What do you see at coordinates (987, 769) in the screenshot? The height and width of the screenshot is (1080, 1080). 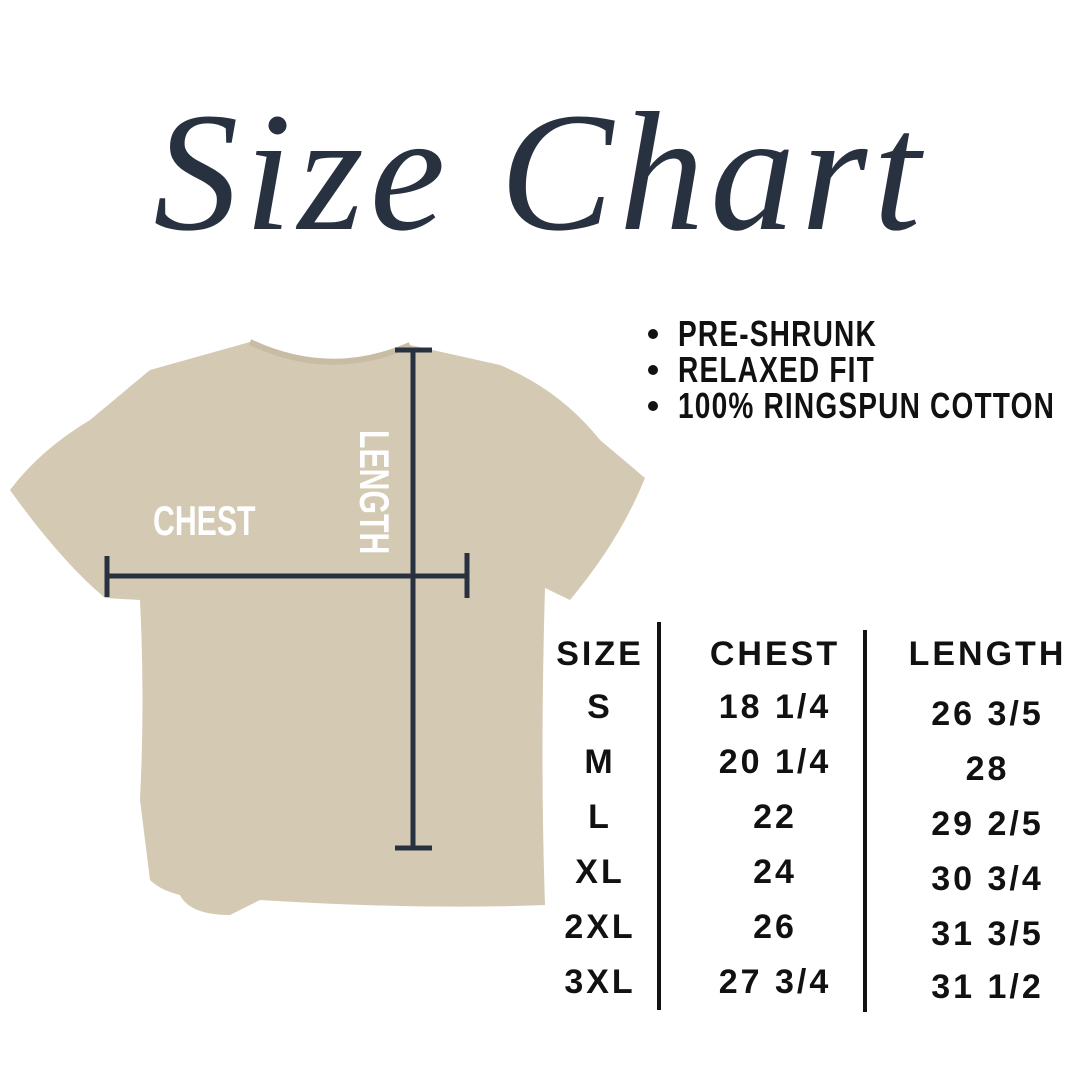 I see `length-cell: 28` at bounding box center [987, 769].